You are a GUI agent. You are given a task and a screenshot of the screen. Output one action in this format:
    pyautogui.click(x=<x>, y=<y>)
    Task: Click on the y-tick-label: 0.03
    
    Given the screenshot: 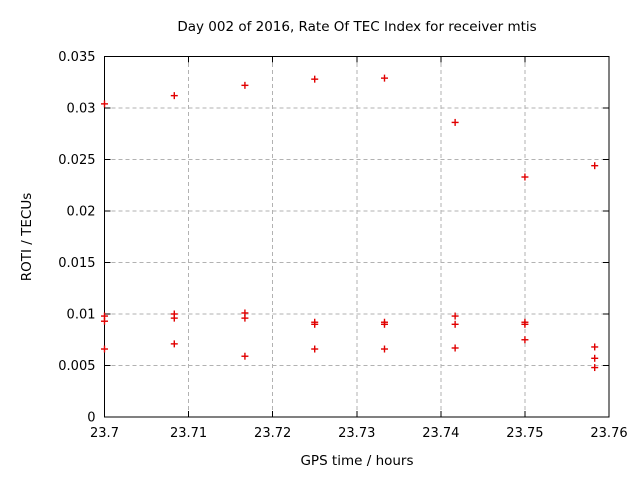 What is the action you would take?
    pyautogui.click(x=81, y=109)
    